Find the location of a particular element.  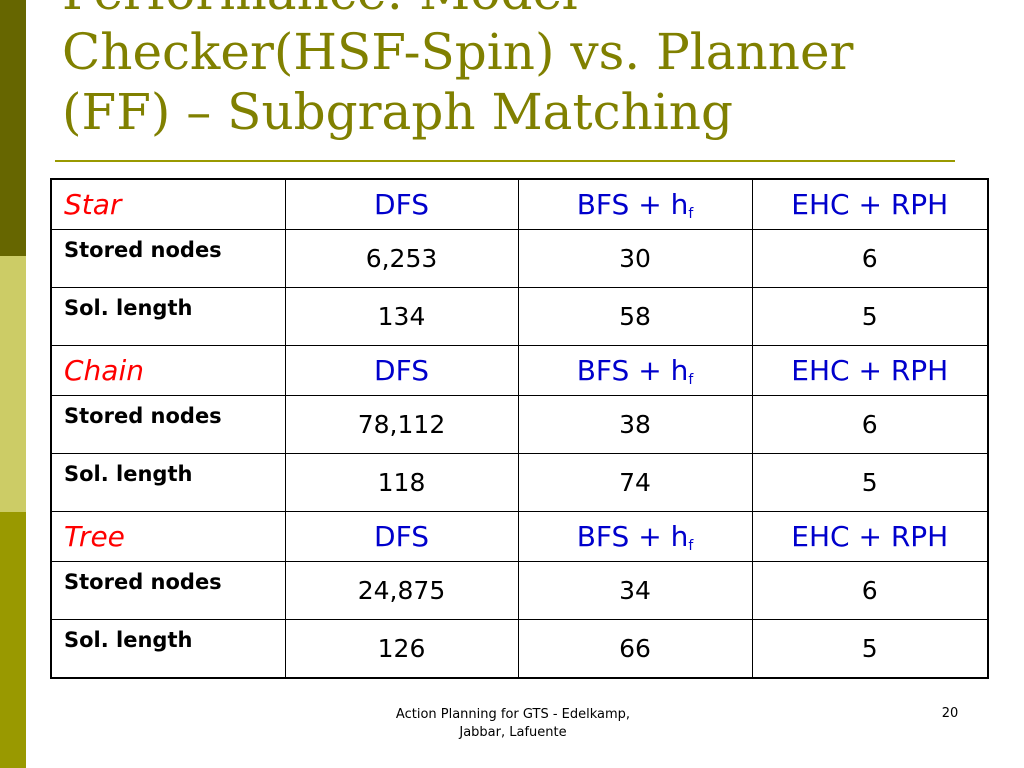

sidebar-band-middle is located at coordinates (13, 384).